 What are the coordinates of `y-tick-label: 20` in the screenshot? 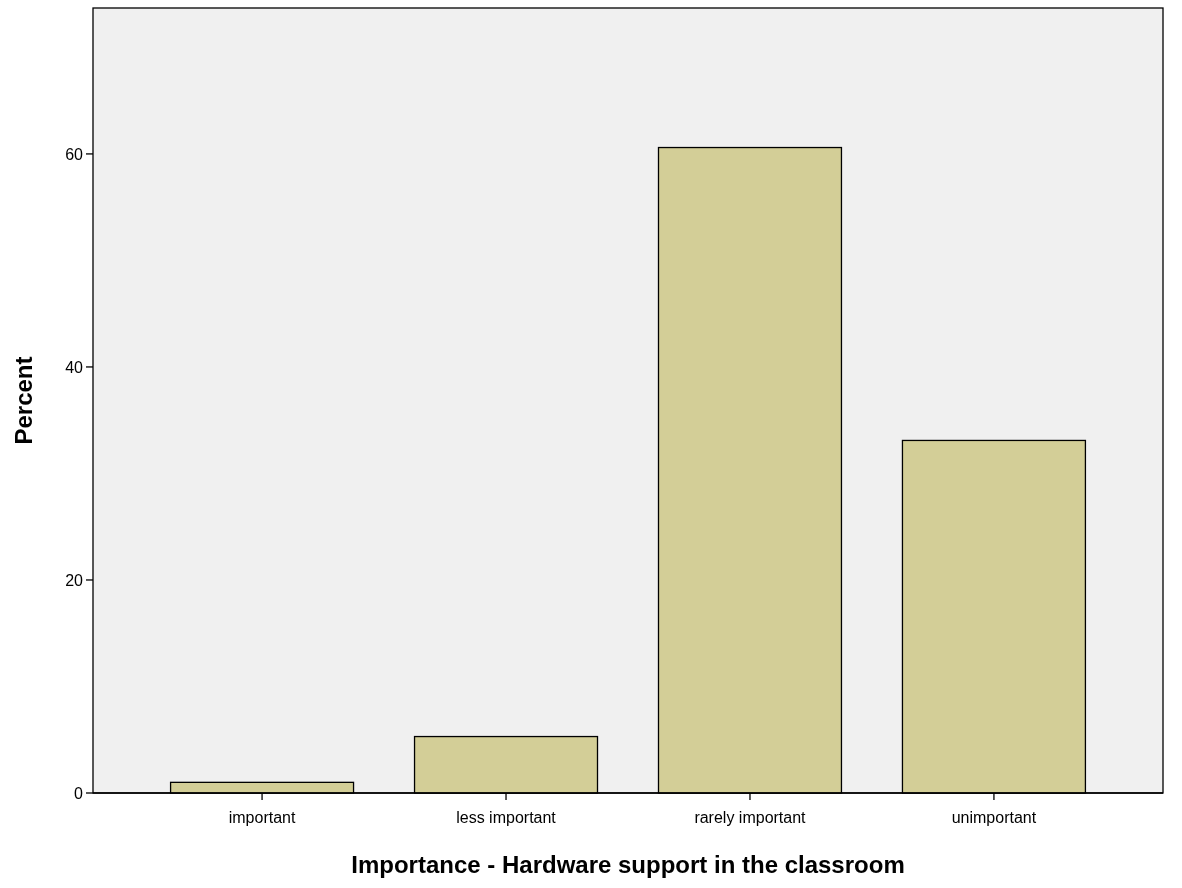 It's located at (74, 580).